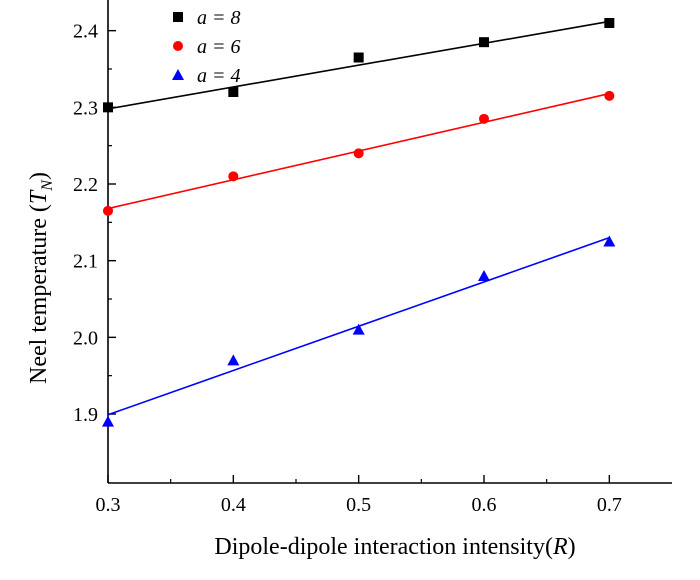  What do you see at coordinates (85, 32) in the screenshot?
I see `y-tick-label: 2.4` at bounding box center [85, 32].